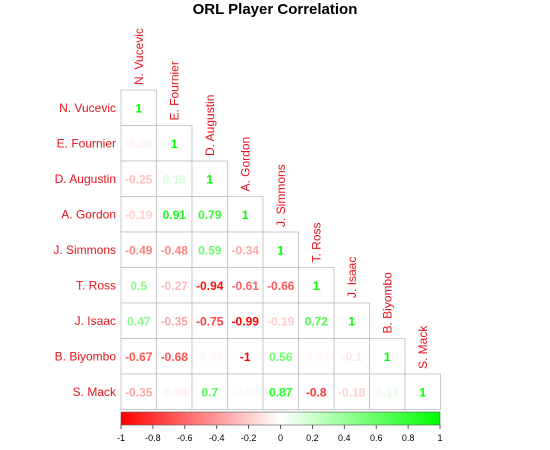  Describe the element at coordinates (312, 438) in the screenshot. I see `colorbar-tick-label: 0.2` at that location.